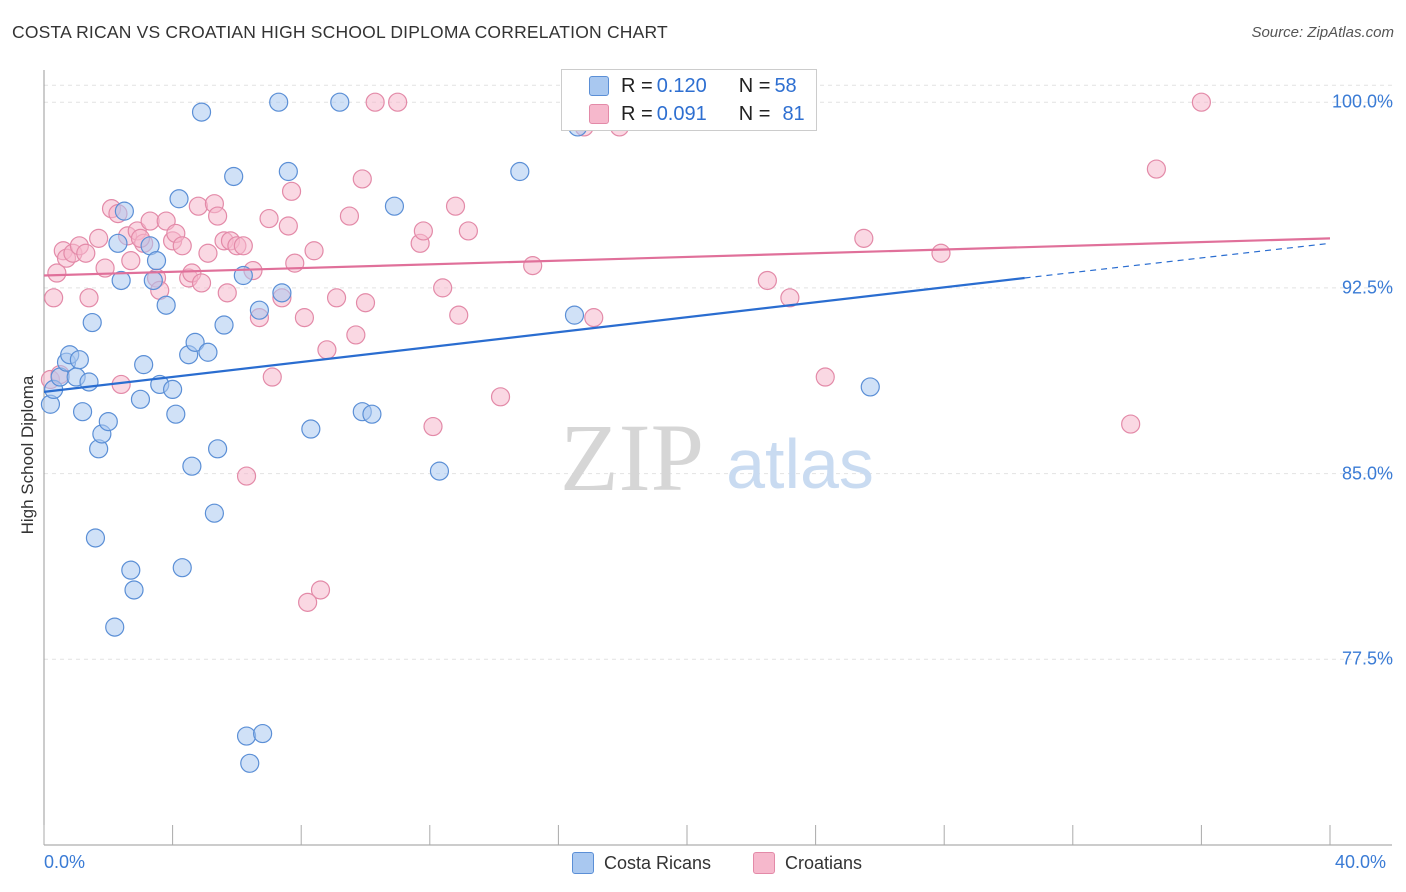 The height and width of the screenshot is (892, 1406). What do you see at coordinates (1367, 287) in the screenshot?
I see `y-tick-label: 92.5%` at bounding box center [1367, 287].